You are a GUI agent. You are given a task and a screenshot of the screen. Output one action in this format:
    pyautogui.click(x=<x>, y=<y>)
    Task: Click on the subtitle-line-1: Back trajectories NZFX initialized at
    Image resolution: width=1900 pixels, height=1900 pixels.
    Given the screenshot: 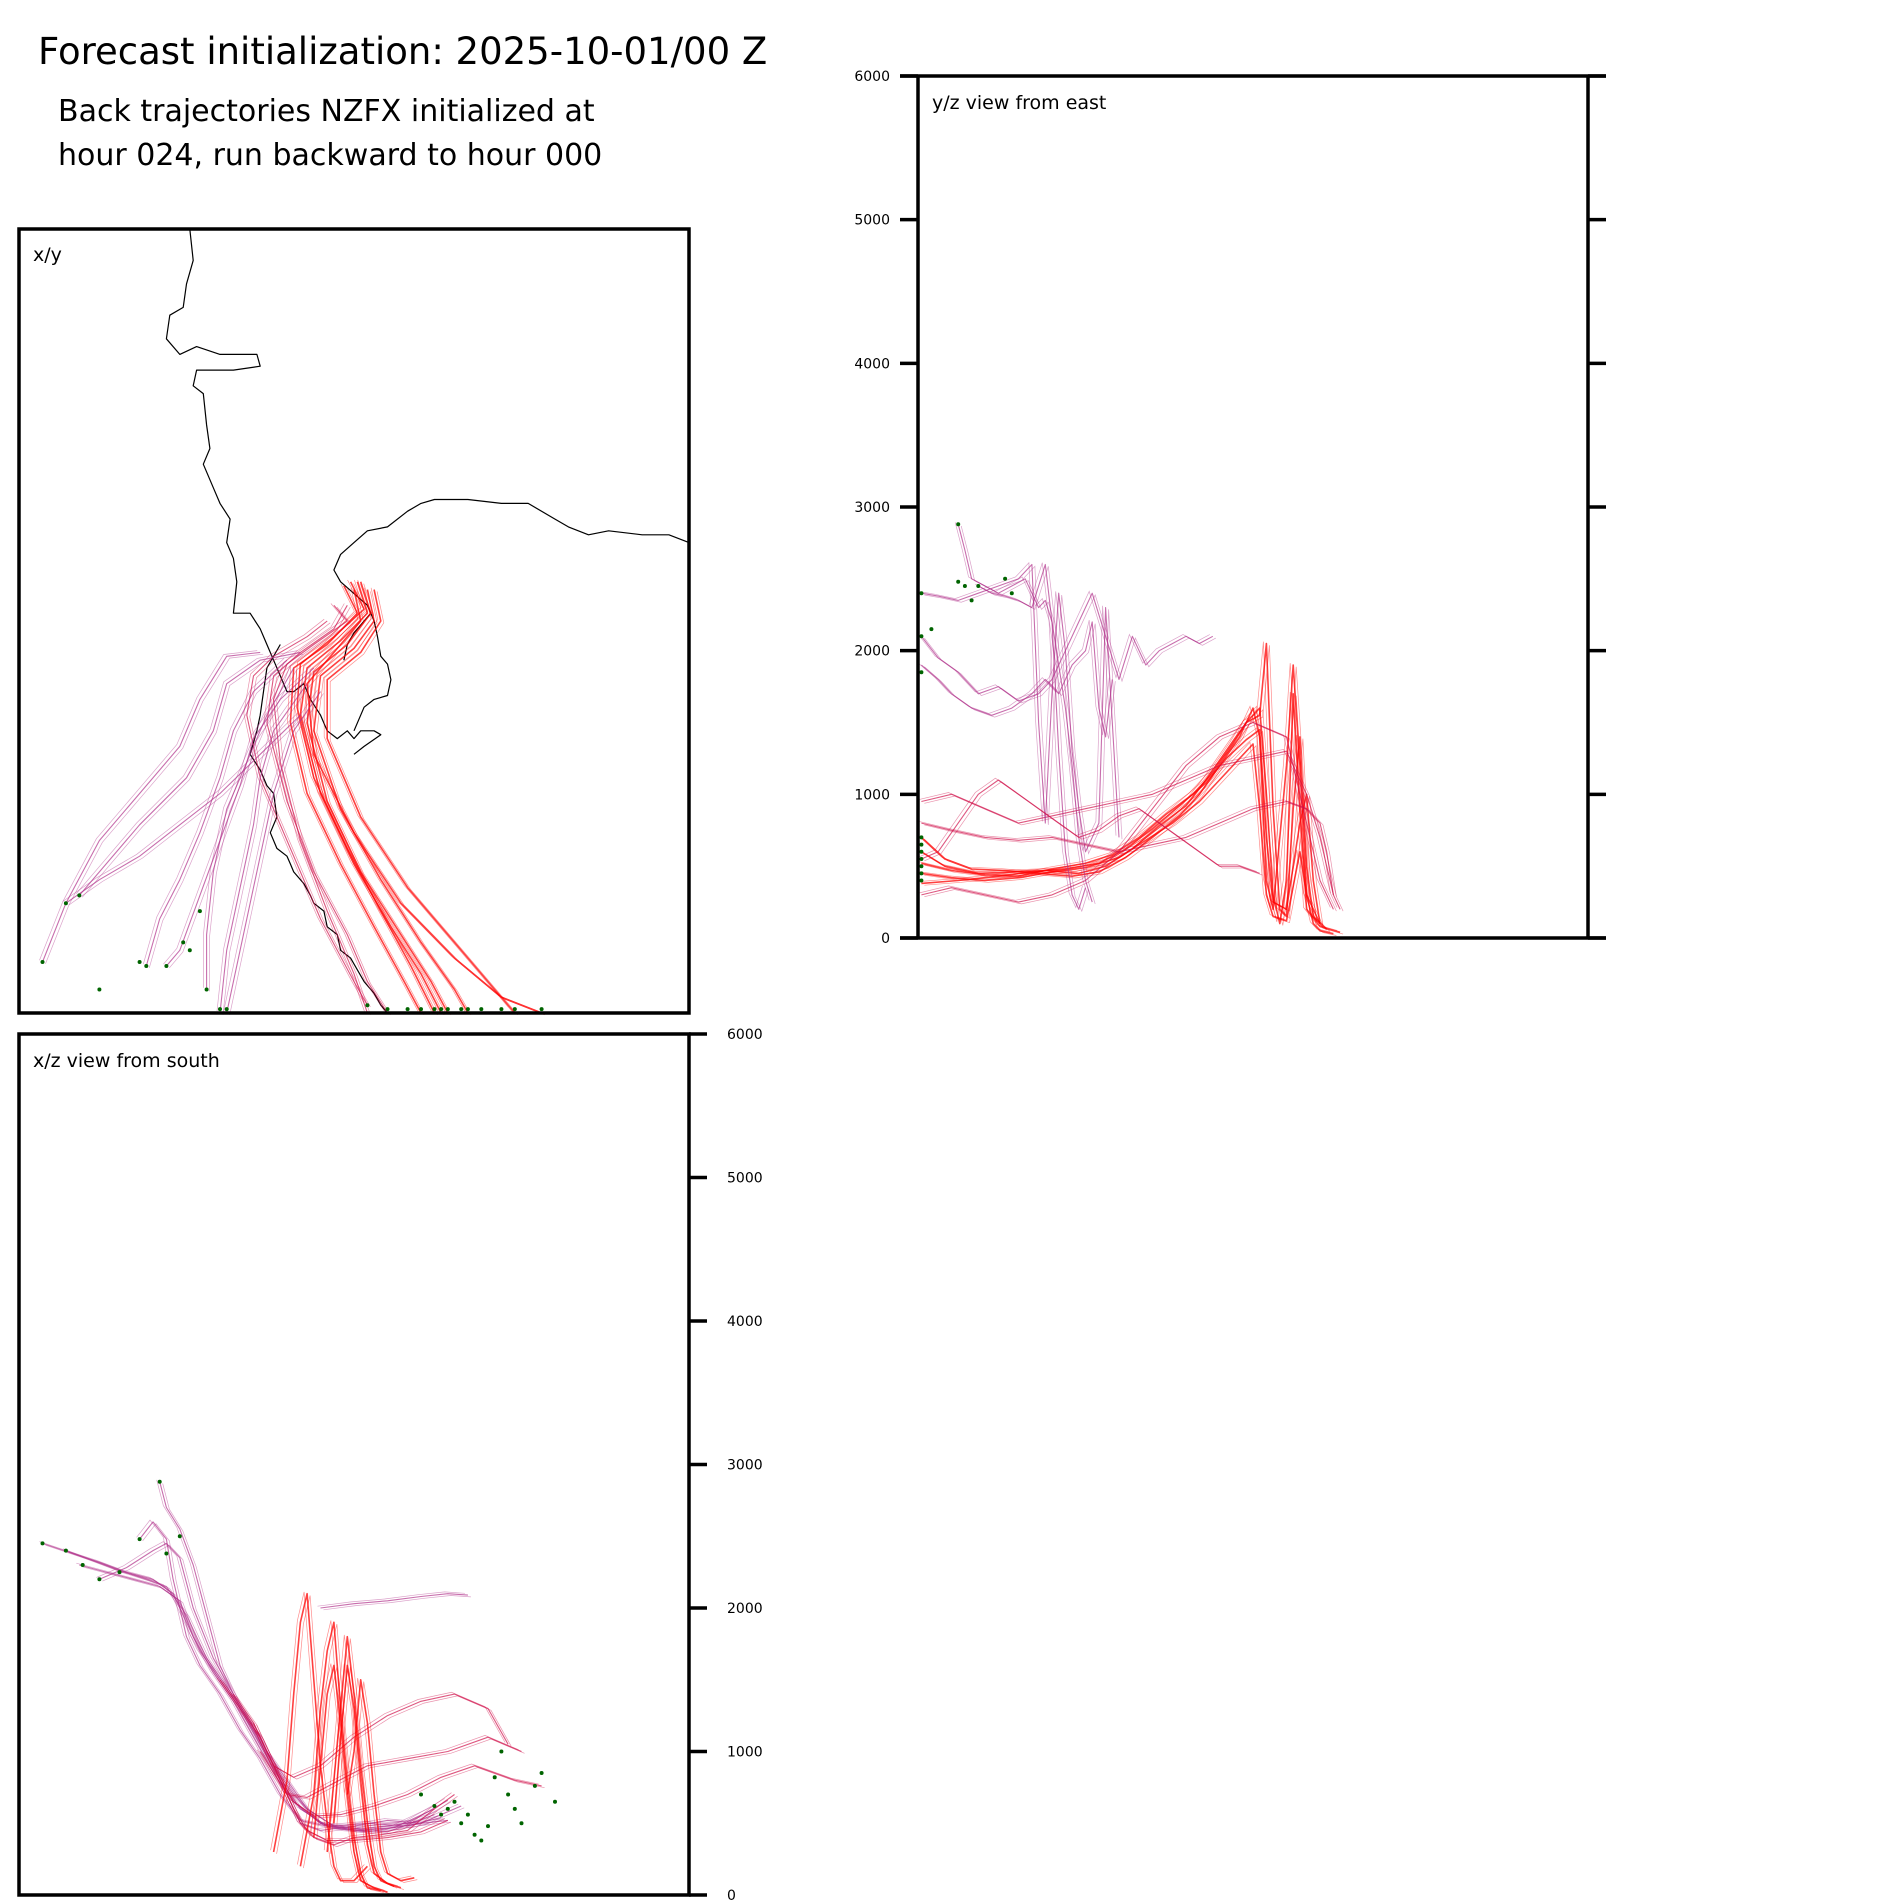 What is the action you would take?
    pyautogui.click(x=326, y=111)
    